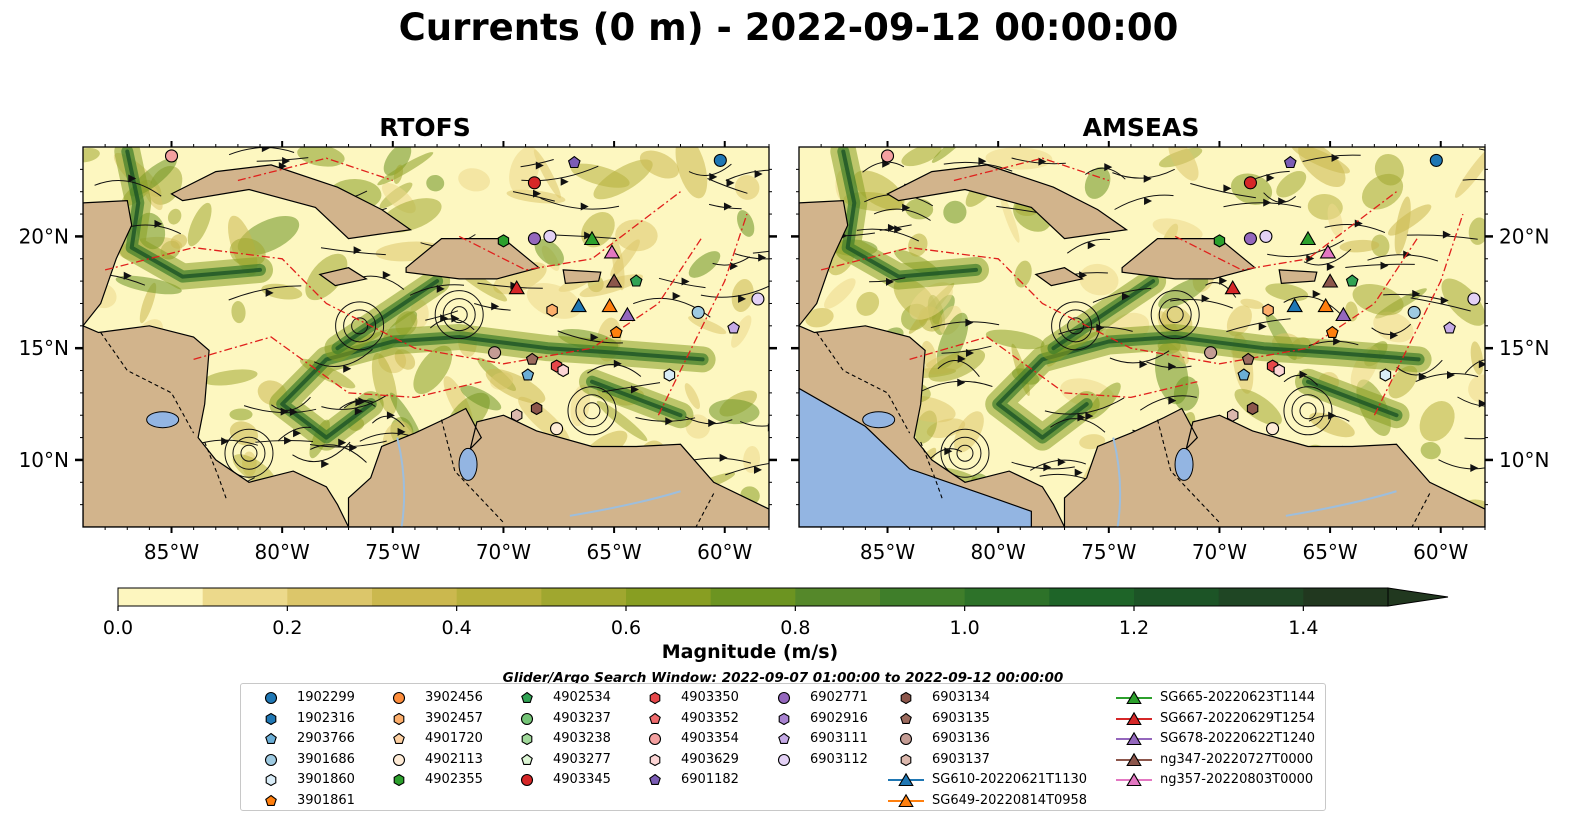 This screenshot has width=1577, height=829. Describe the element at coordinates (1134, 628) in the screenshot. I see `colorbar-tick-label: 1.2` at that location.